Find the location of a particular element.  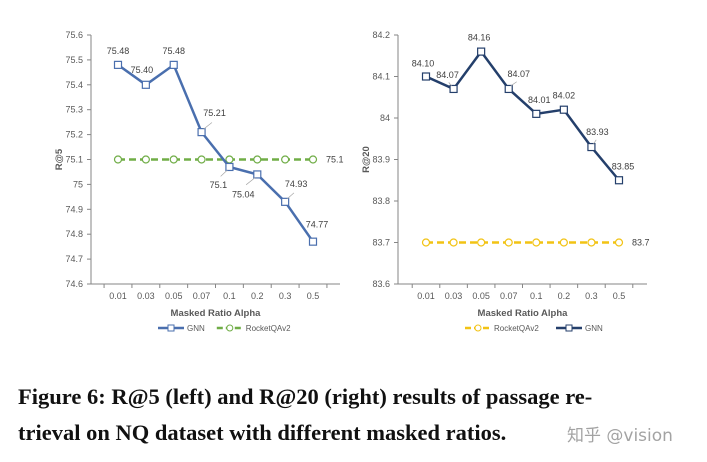

data-label: 84.02 is located at coordinates (564, 96).